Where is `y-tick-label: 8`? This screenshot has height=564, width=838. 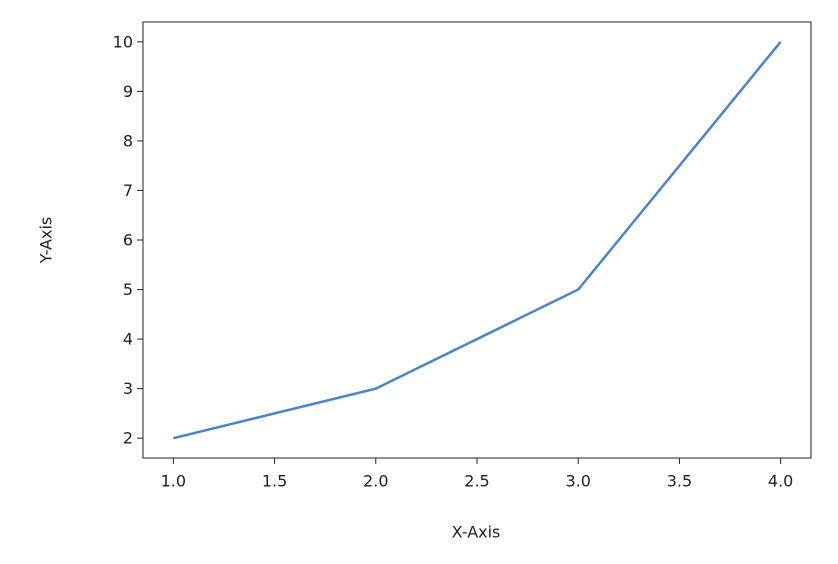 y-tick-label: 8 is located at coordinates (128, 140).